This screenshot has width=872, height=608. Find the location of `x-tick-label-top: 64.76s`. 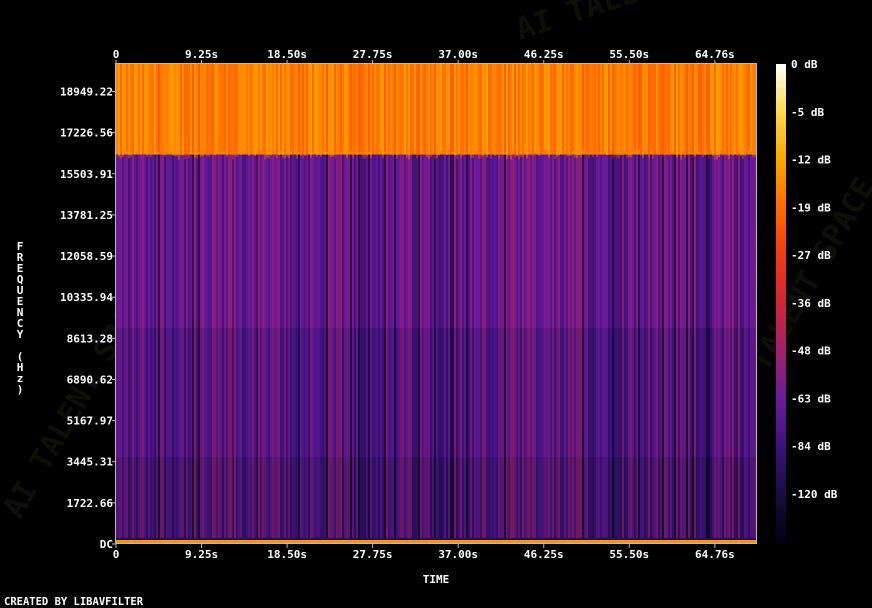

x-tick-label-top: 64.76s is located at coordinates (715, 54).